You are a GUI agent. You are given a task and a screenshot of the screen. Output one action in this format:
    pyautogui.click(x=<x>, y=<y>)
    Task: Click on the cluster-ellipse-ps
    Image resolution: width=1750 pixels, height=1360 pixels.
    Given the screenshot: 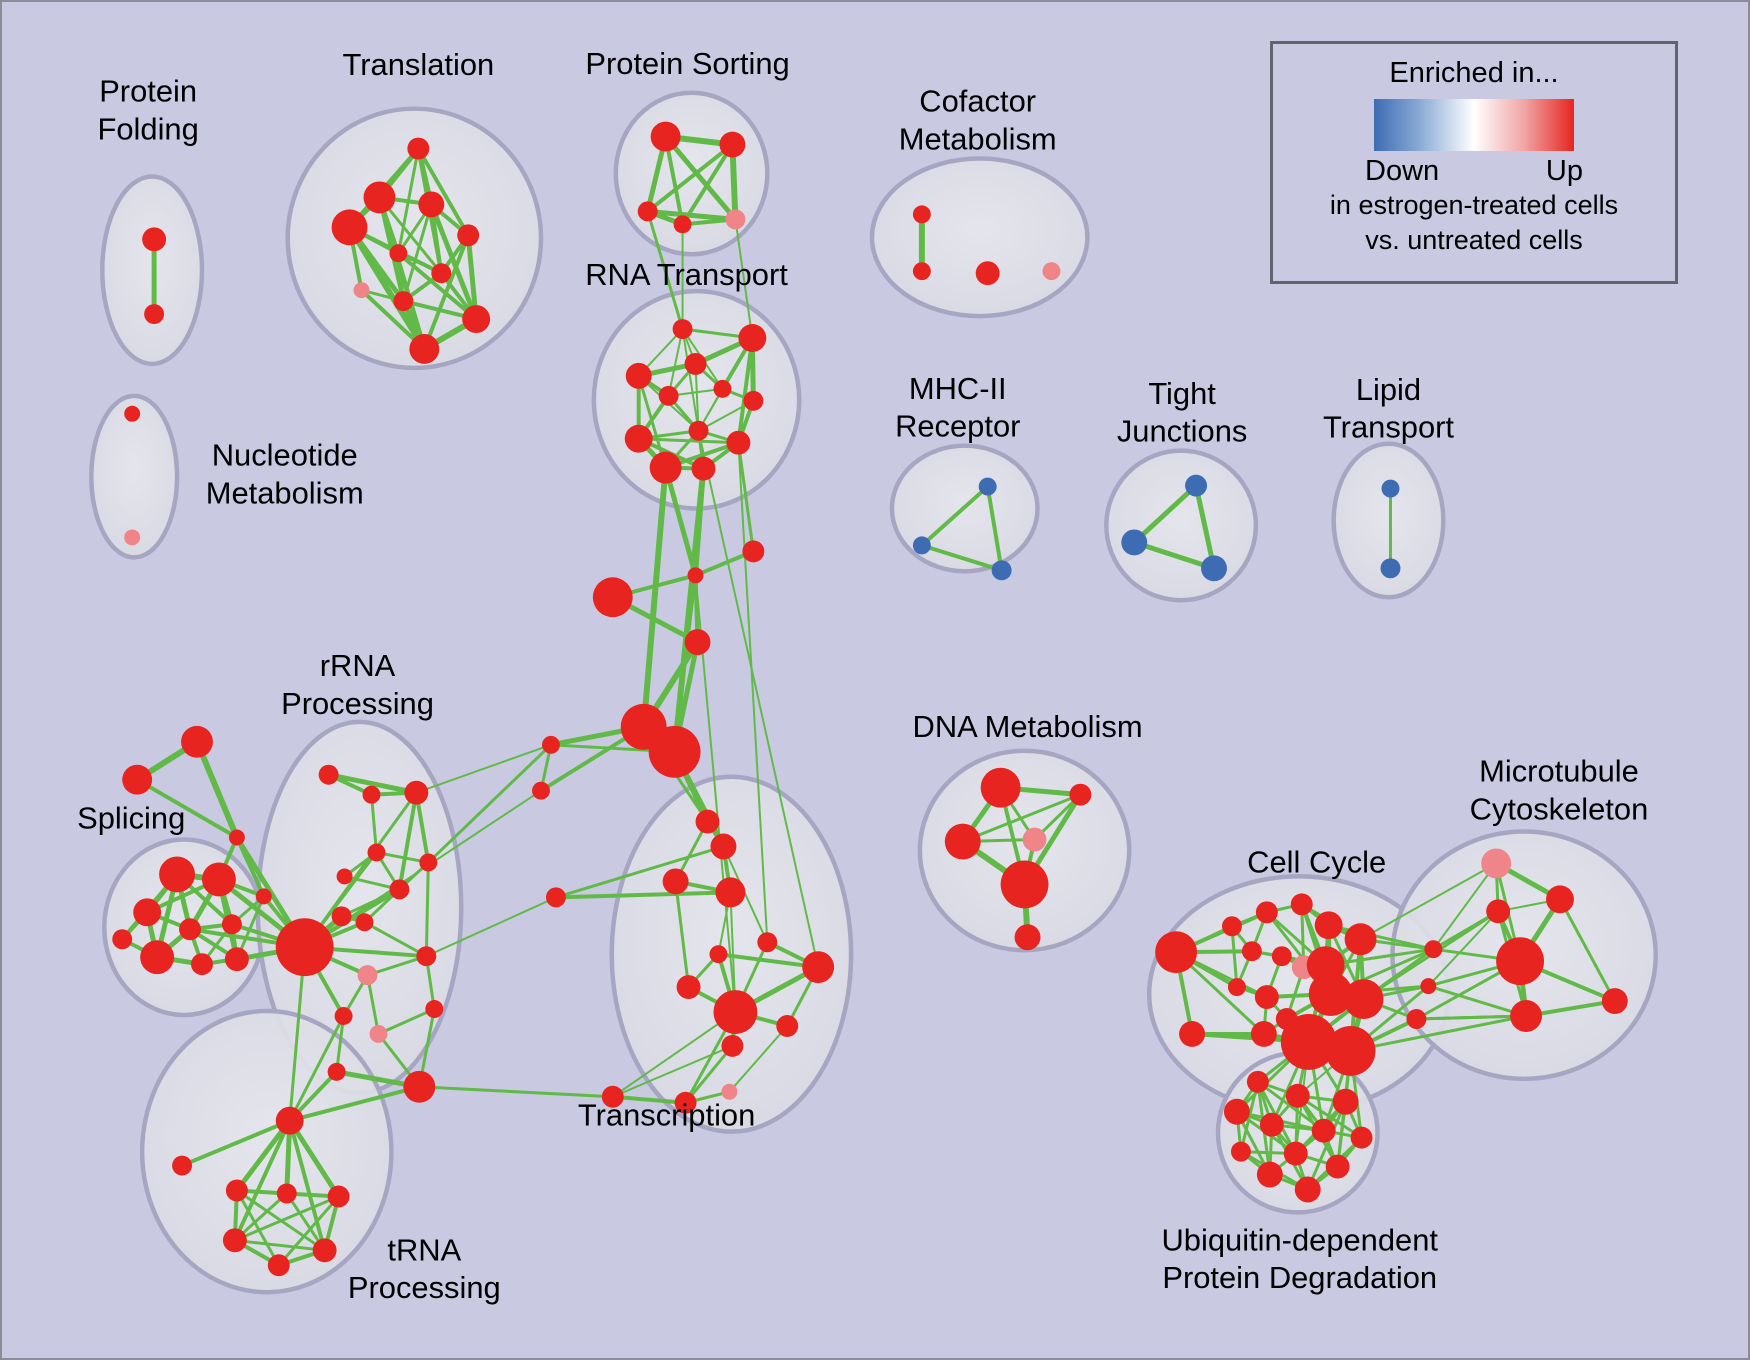 What is the action you would take?
    pyautogui.click(x=691, y=173)
    